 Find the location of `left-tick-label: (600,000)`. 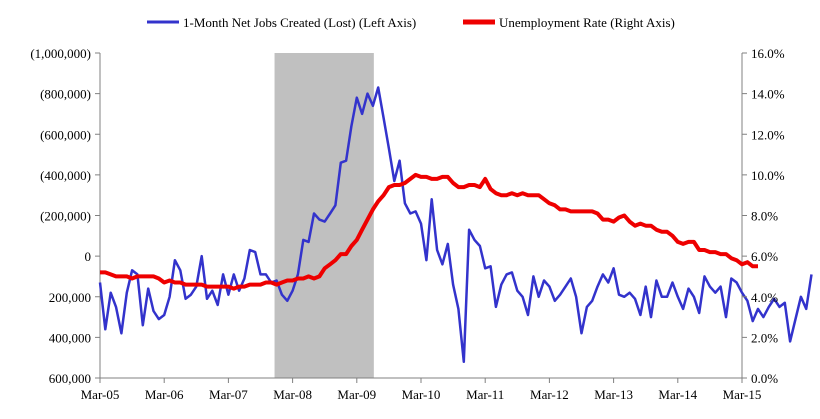

left-tick-label: (600,000) is located at coordinates (65, 134).